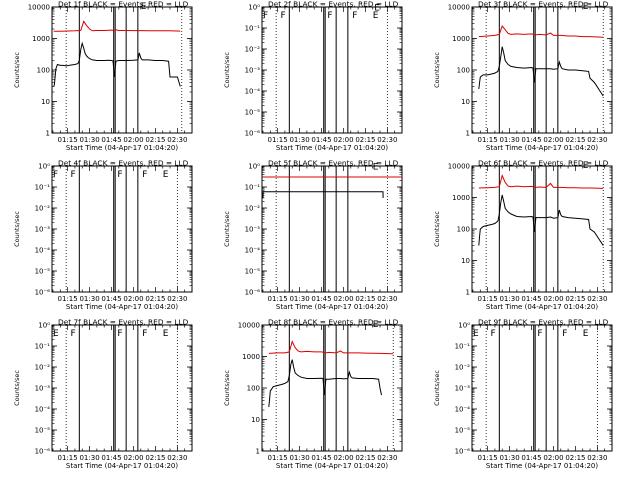  I want to click on panel-title: Det 1f BLACK = Events, RED = LLD, so click(123, 4).